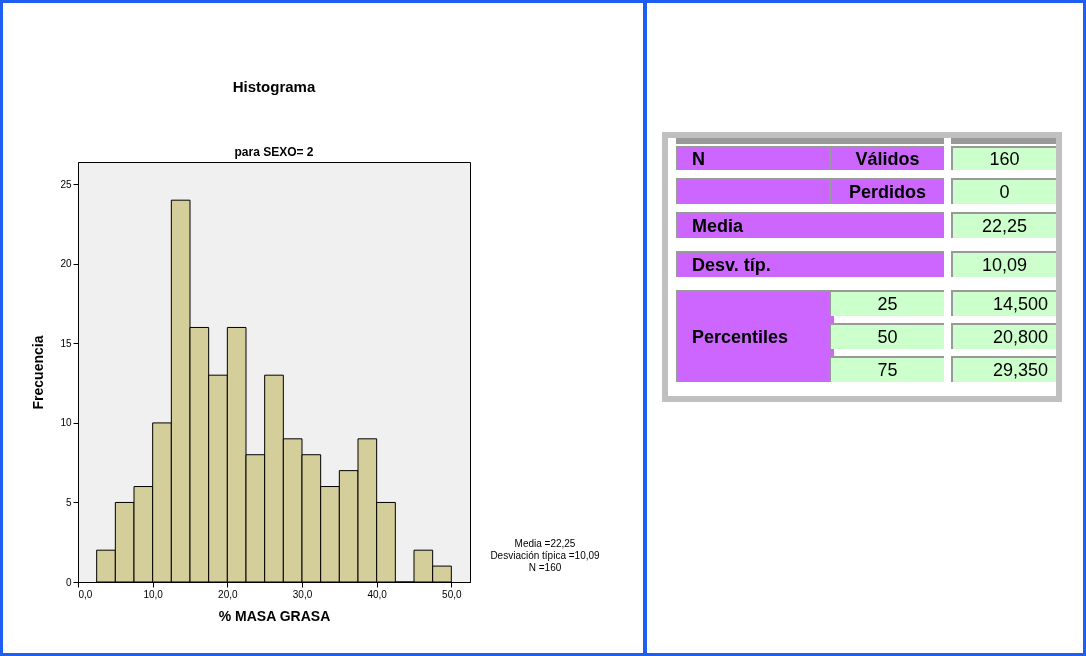 The height and width of the screenshot is (656, 1086). I want to click on chart-title: Histograma, so click(274, 86).